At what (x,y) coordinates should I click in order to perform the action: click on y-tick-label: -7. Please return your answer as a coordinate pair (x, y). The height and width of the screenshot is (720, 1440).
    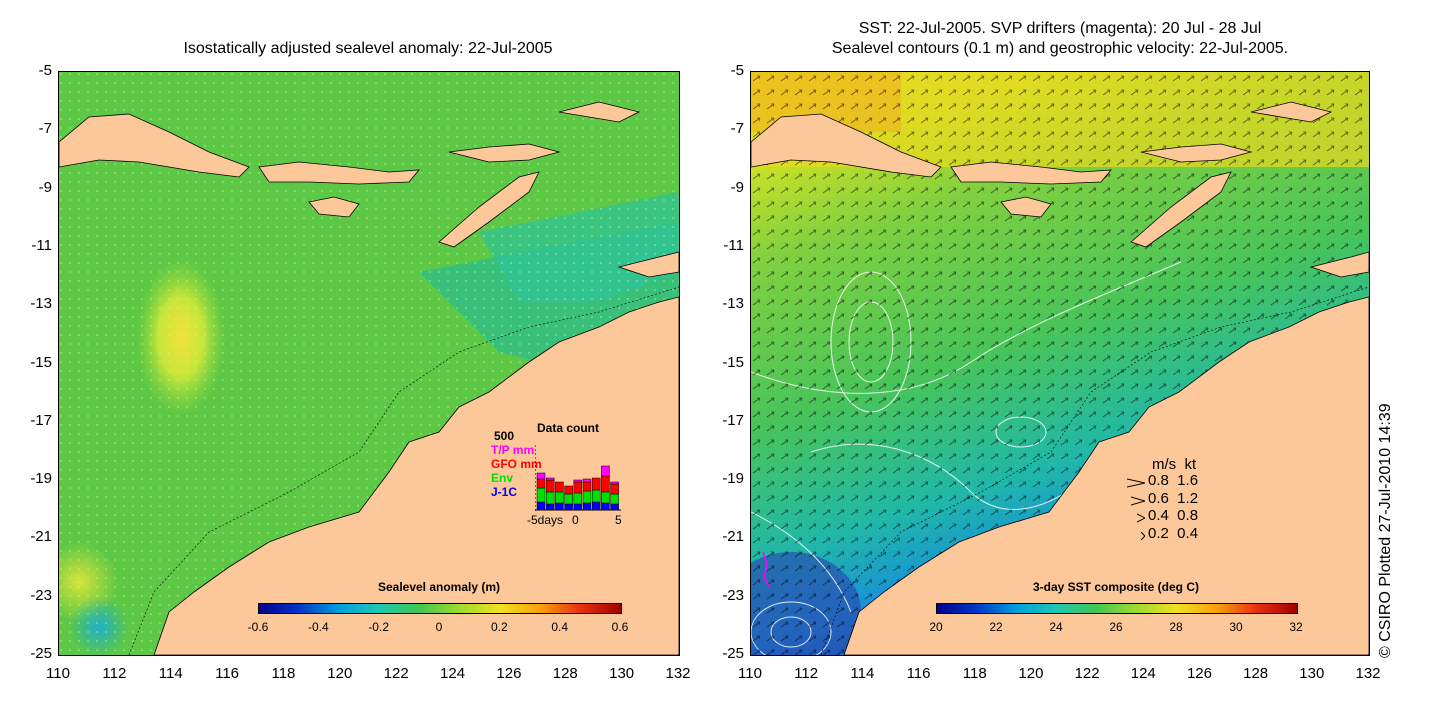
    Looking at the image, I should click on (737, 129).